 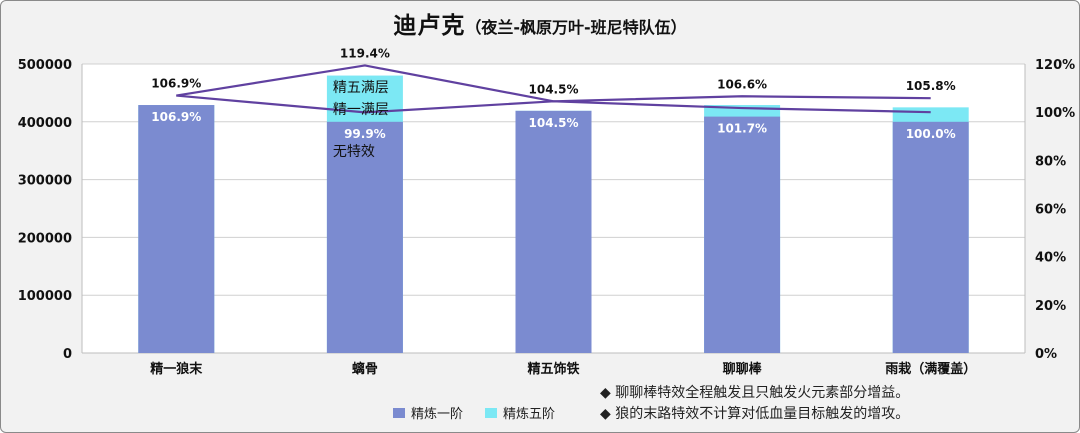 What do you see at coordinates (361, 110) in the screenshot?
I see `annotation-refine1-full: 精一满层` at bounding box center [361, 110].